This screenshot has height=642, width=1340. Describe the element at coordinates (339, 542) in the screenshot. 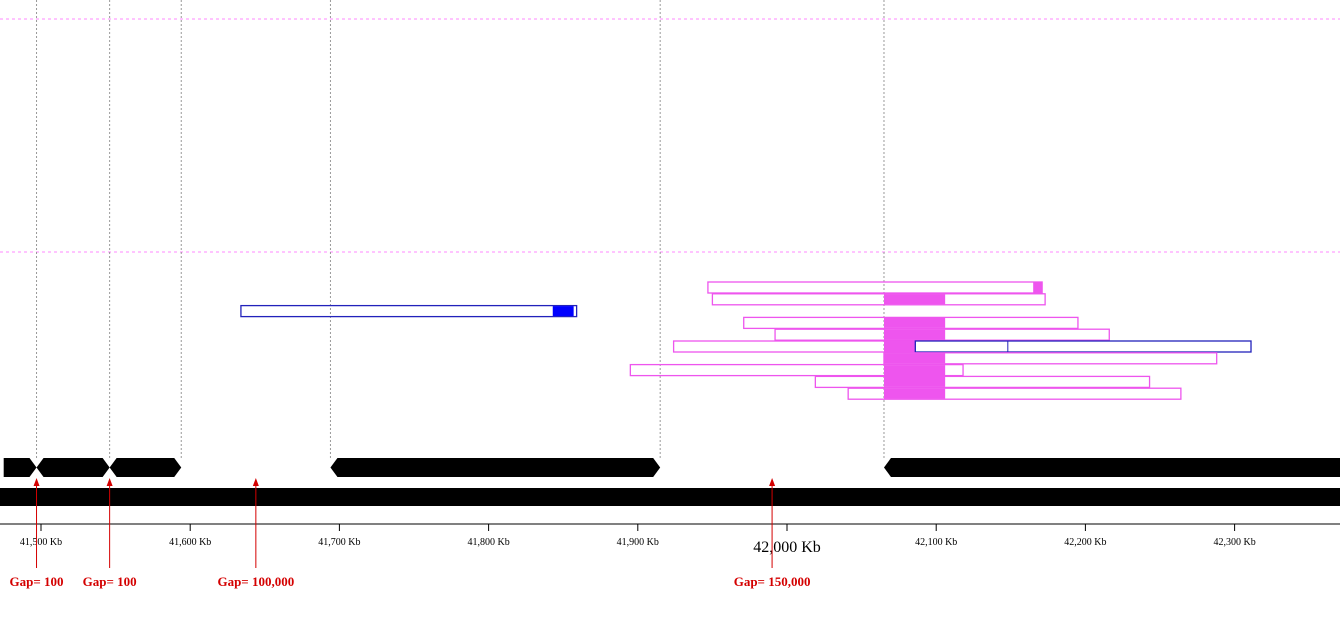

I see `axis-tick-label: 41,700 Kb` at that location.